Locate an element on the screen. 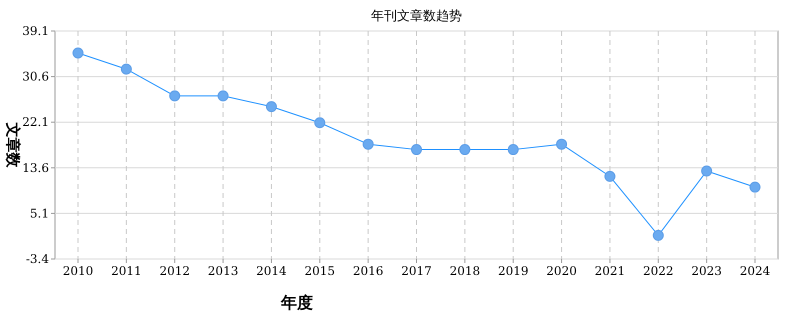 This screenshot has width=790, height=330. y-tick-label: 13.6 is located at coordinates (35, 167).